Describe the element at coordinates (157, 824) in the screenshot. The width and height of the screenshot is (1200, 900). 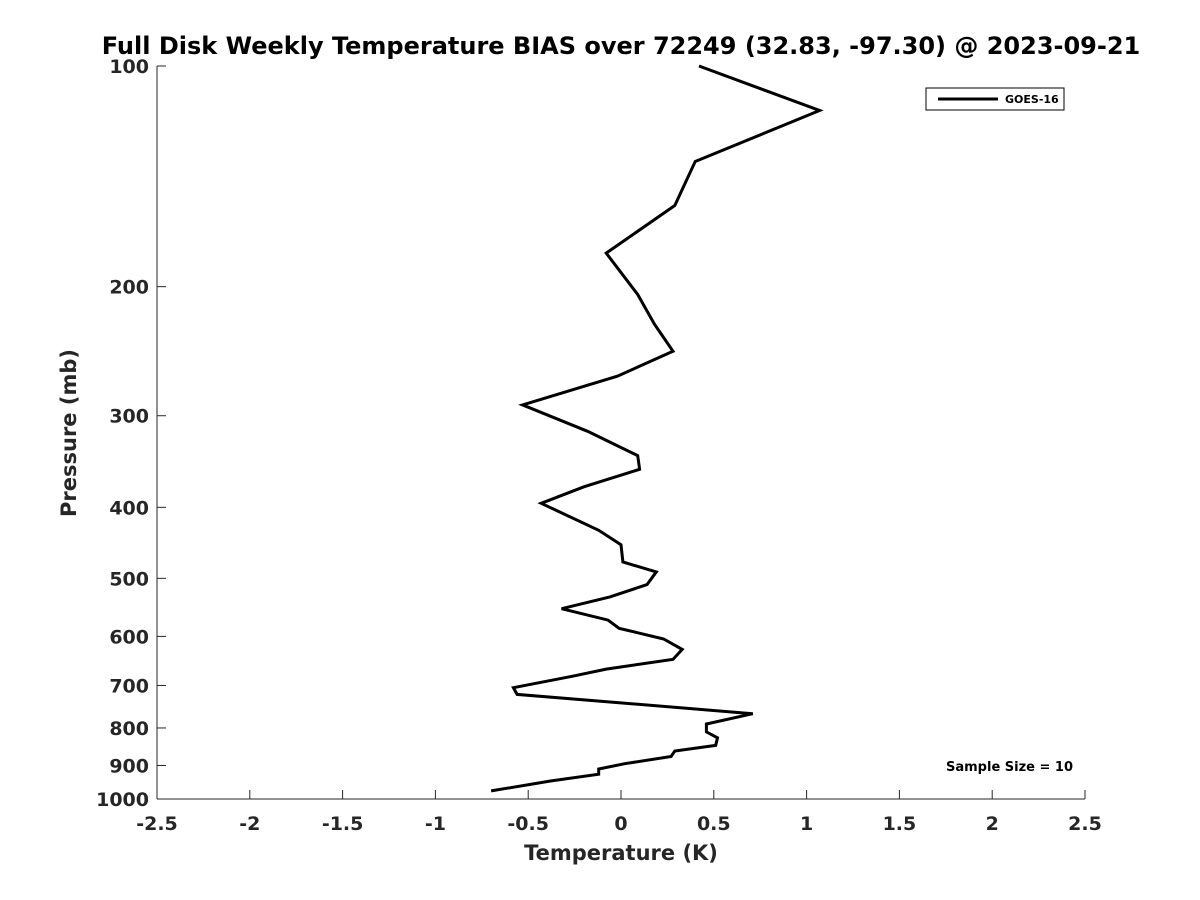
I see `x-tick-label: -2.5` at that location.